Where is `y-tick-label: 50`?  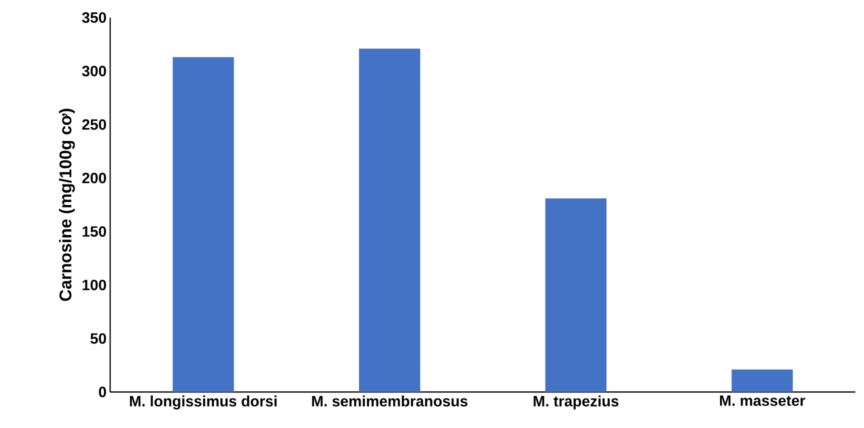
y-tick-label: 50 is located at coordinates (98, 338).